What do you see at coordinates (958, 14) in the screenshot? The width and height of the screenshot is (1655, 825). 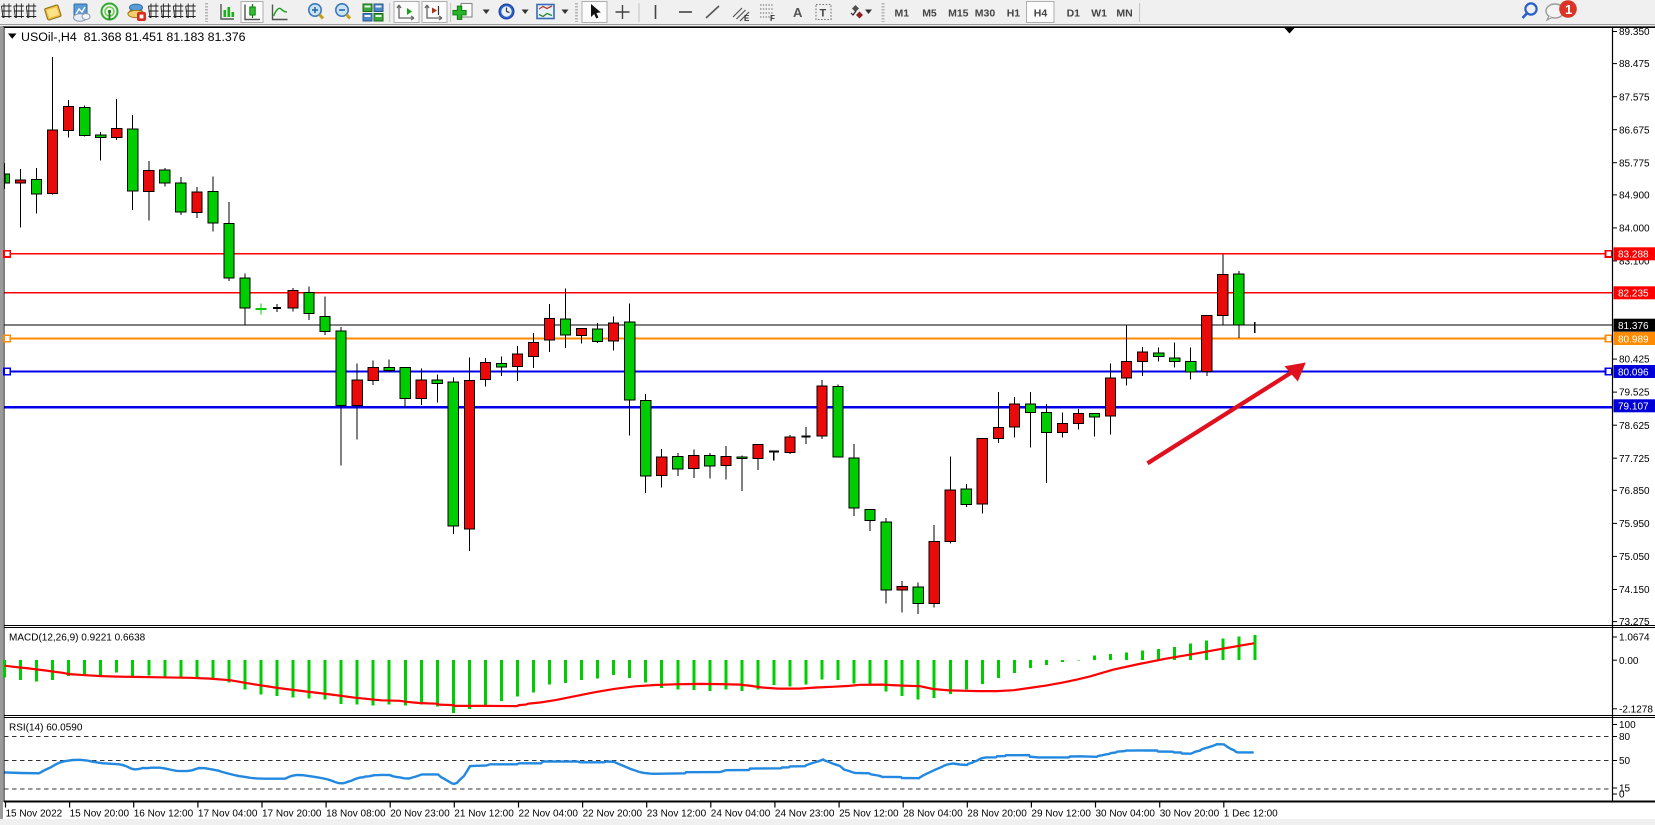 I see `svg-text: M15` at bounding box center [958, 14].